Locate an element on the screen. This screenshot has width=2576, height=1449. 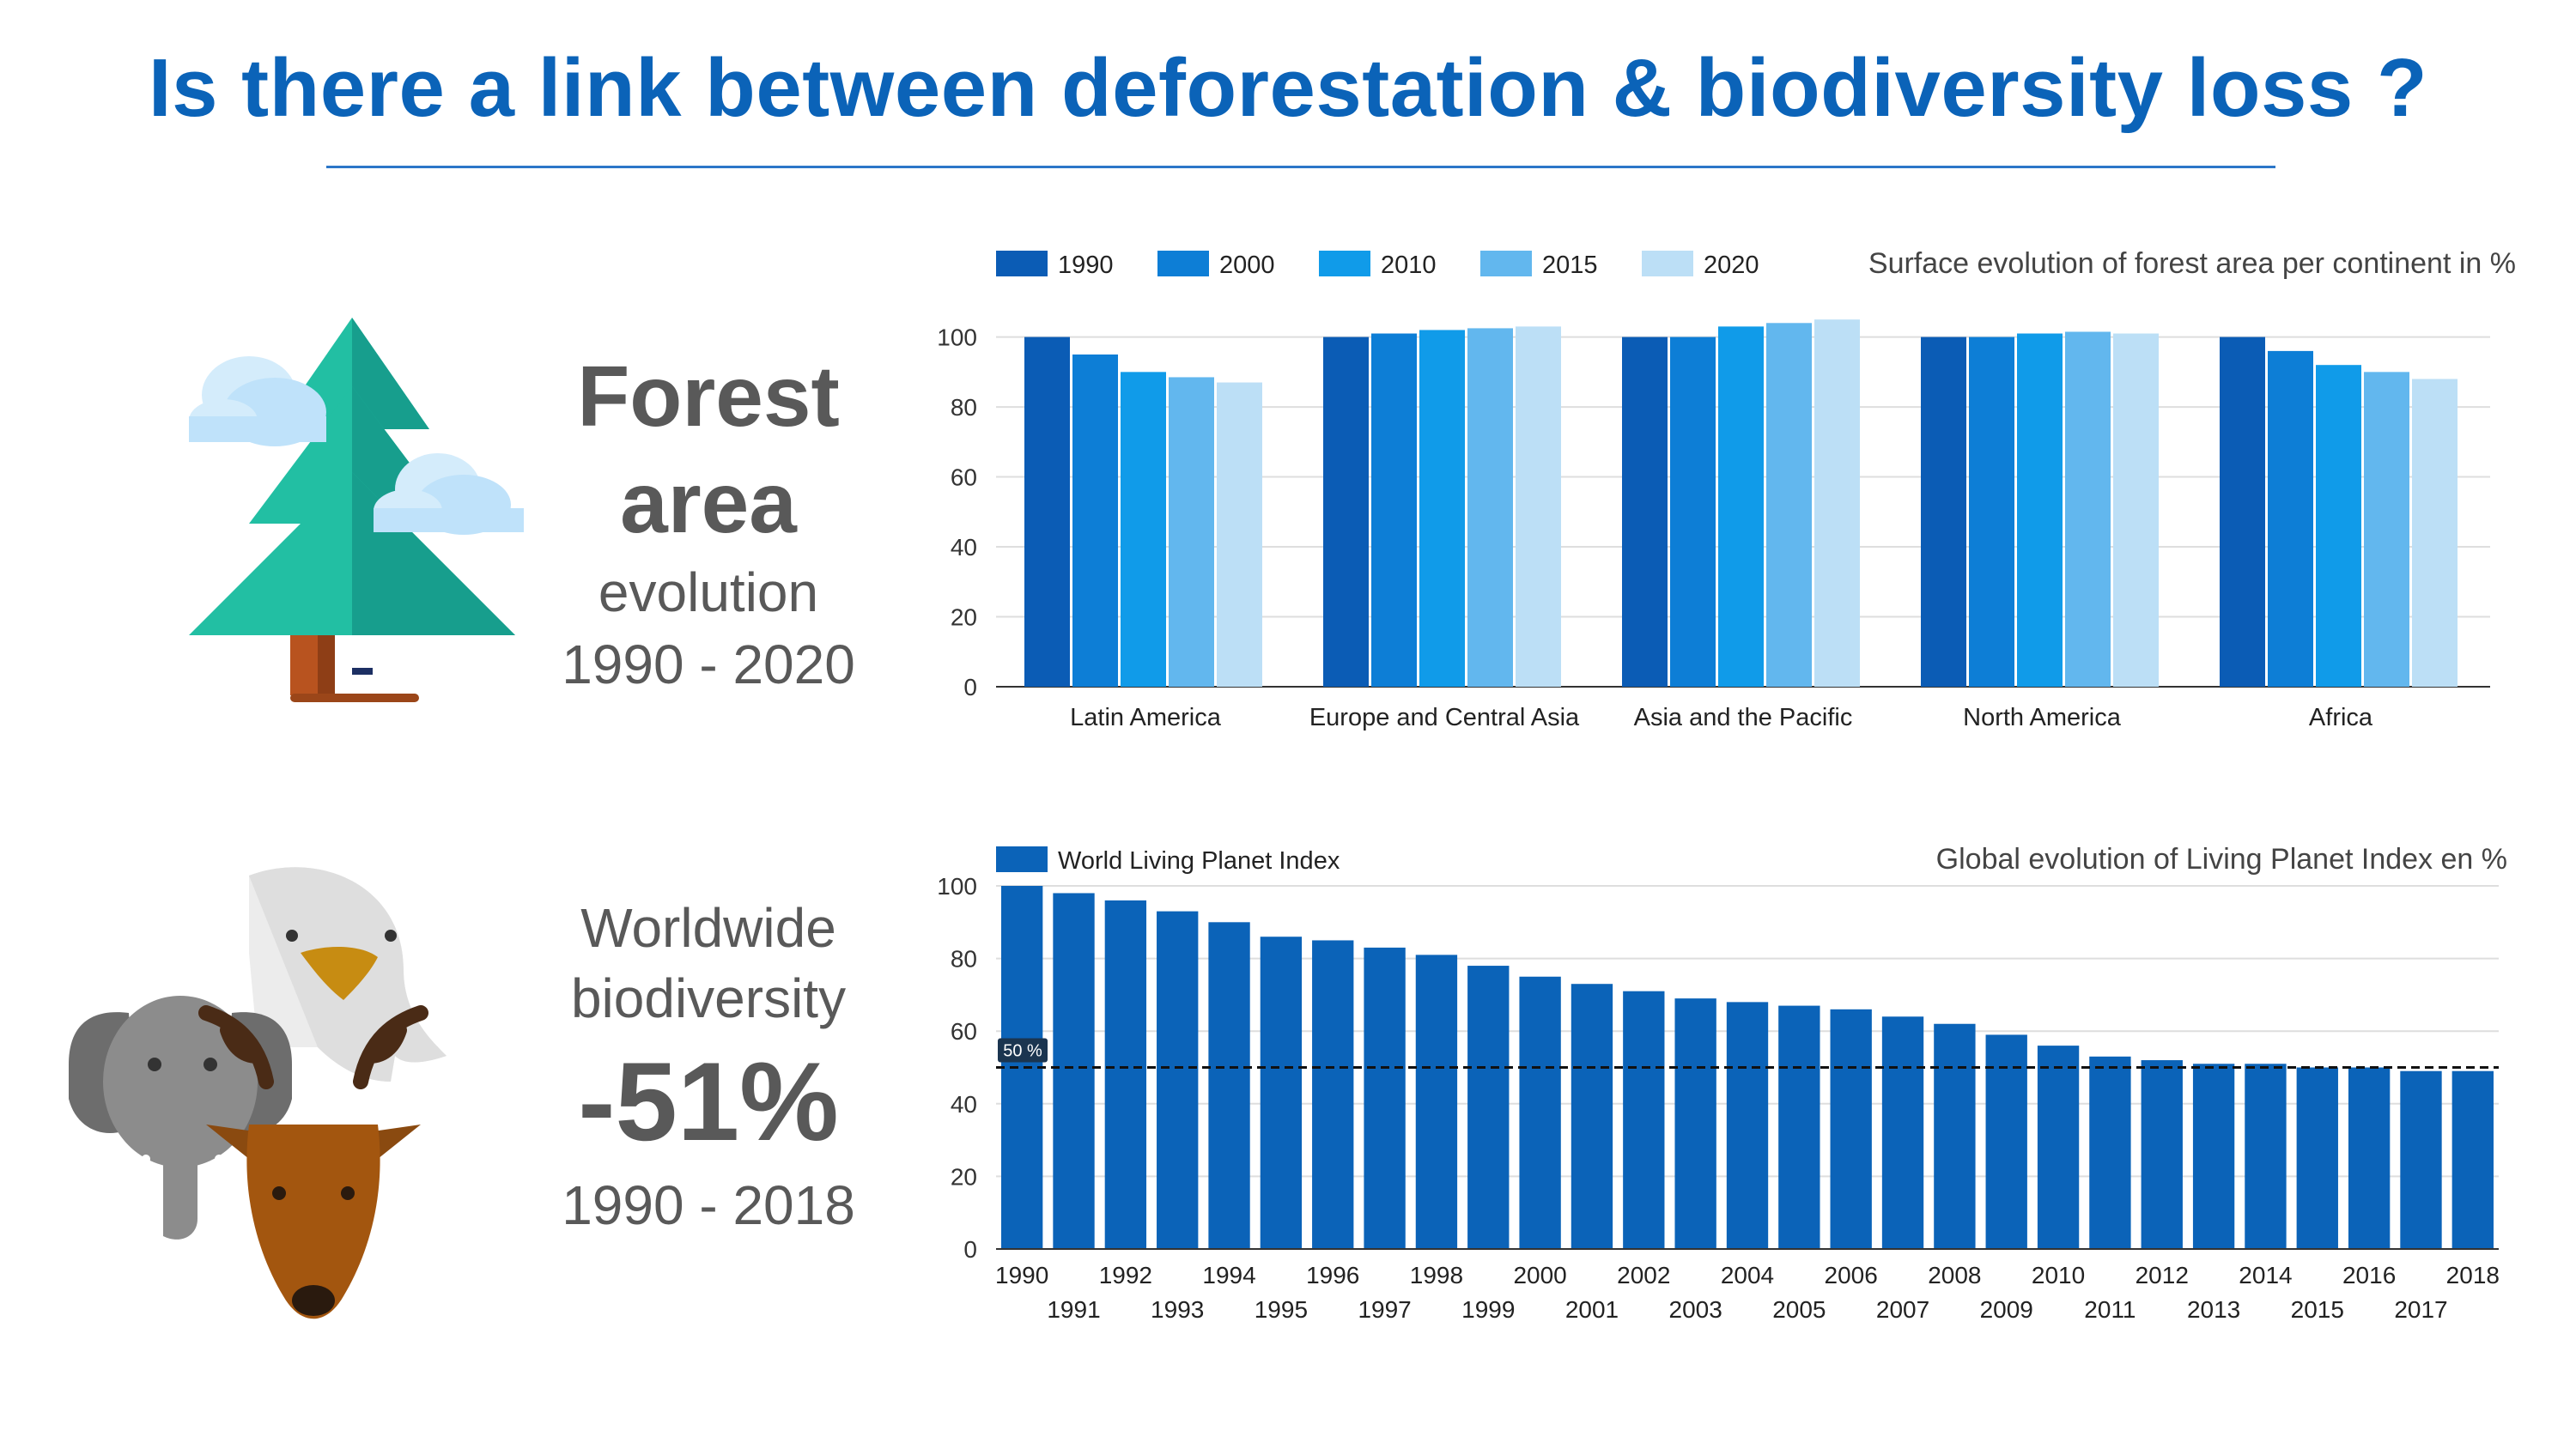
bar-2010-europe-and-central-asia is located at coordinates (1442, 509).